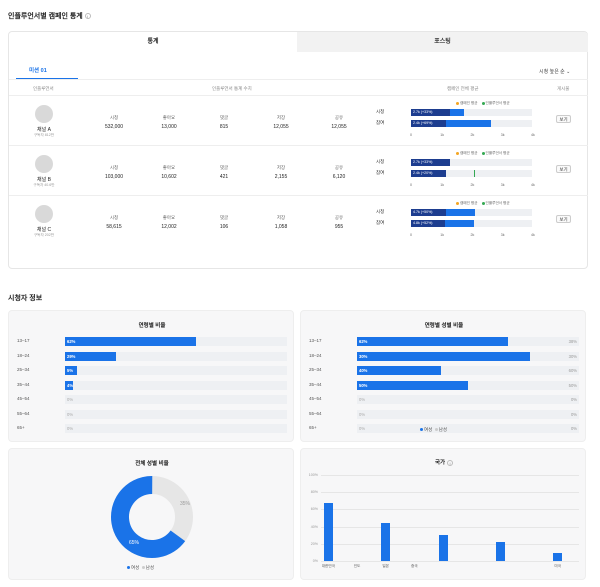 Image resolution: width=600 pixels, height=587 pixels. What do you see at coordinates (114, 127) in the screenshot?
I see `stat-value: 532,000` at bounding box center [114, 127].